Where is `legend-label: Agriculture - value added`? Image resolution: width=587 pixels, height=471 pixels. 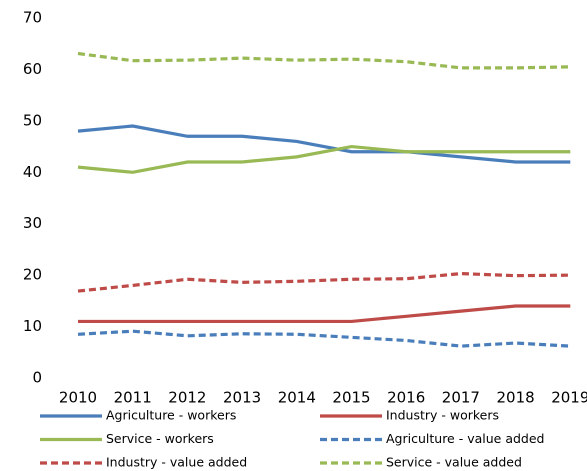 legend-label: Agriculture - value added is located at coordinates (465, 438).